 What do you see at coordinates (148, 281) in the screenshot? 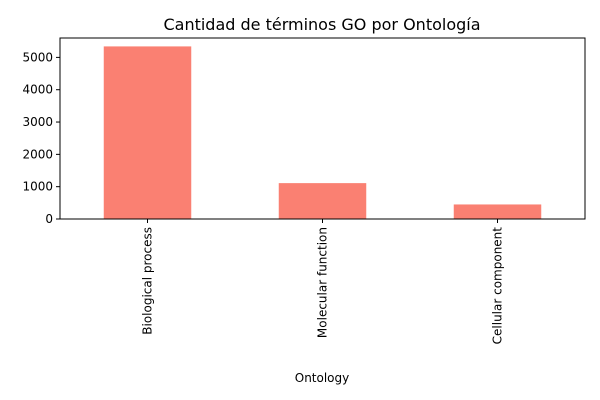
I see `x-tick-label: Biological process` at bounding box center [148, 281].